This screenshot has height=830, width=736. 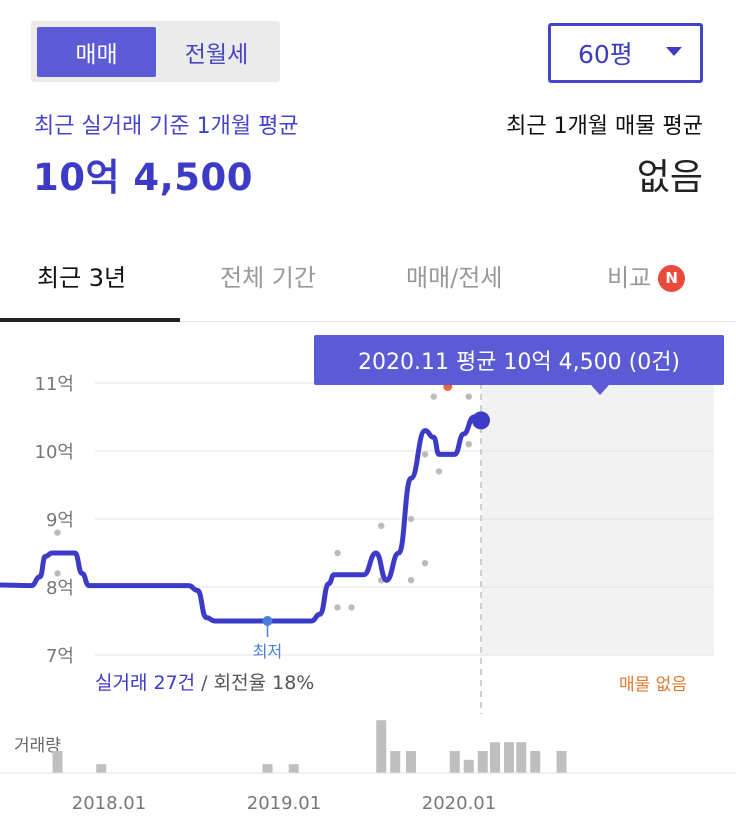 What do you see at coordinates (145, 683) in the screenshot?
I see `transaction-count: 실거래 27건` at bounding box center [145, 683].